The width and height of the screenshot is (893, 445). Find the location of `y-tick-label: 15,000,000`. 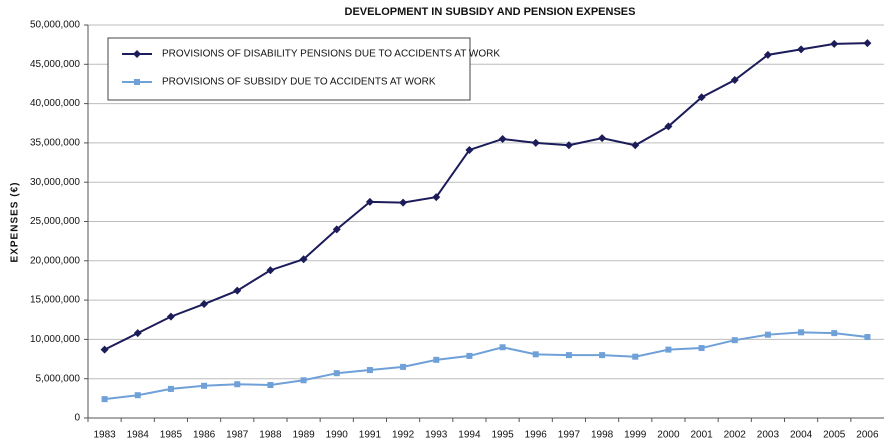

y-tick-label: 15,000,000 is located at coordinates (55, 300).